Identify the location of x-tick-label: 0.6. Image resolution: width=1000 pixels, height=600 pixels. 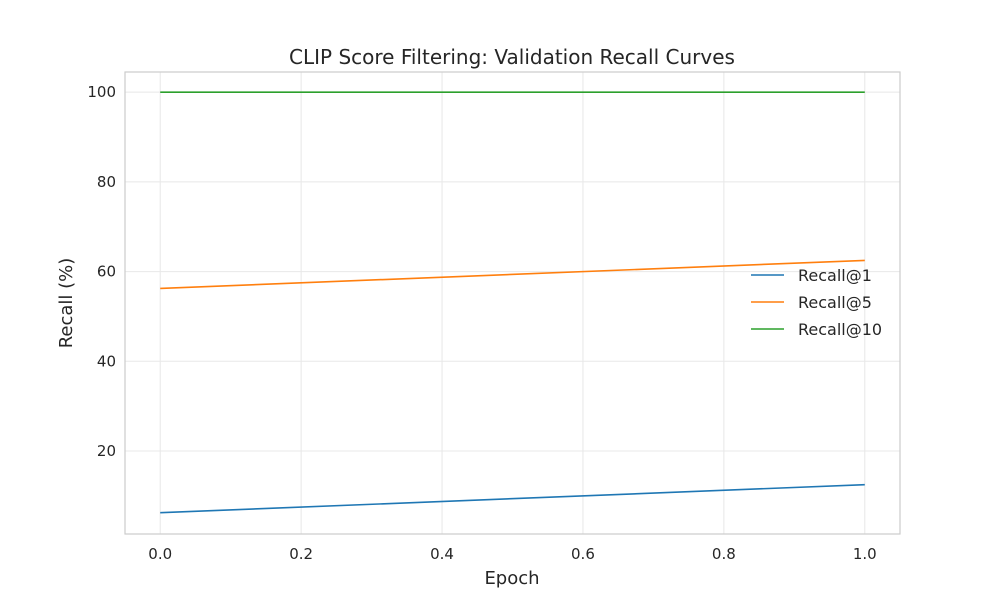
(583, 554).